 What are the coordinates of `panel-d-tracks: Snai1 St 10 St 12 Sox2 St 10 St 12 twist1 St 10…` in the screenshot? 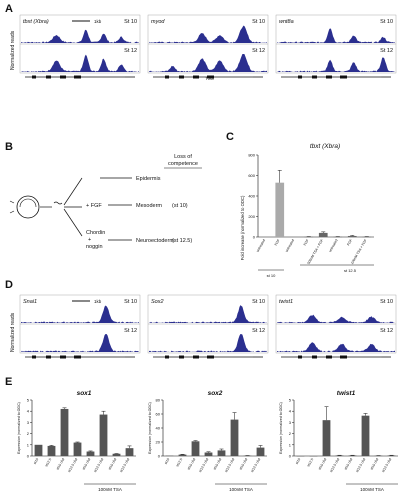 It's located at (208, 326).